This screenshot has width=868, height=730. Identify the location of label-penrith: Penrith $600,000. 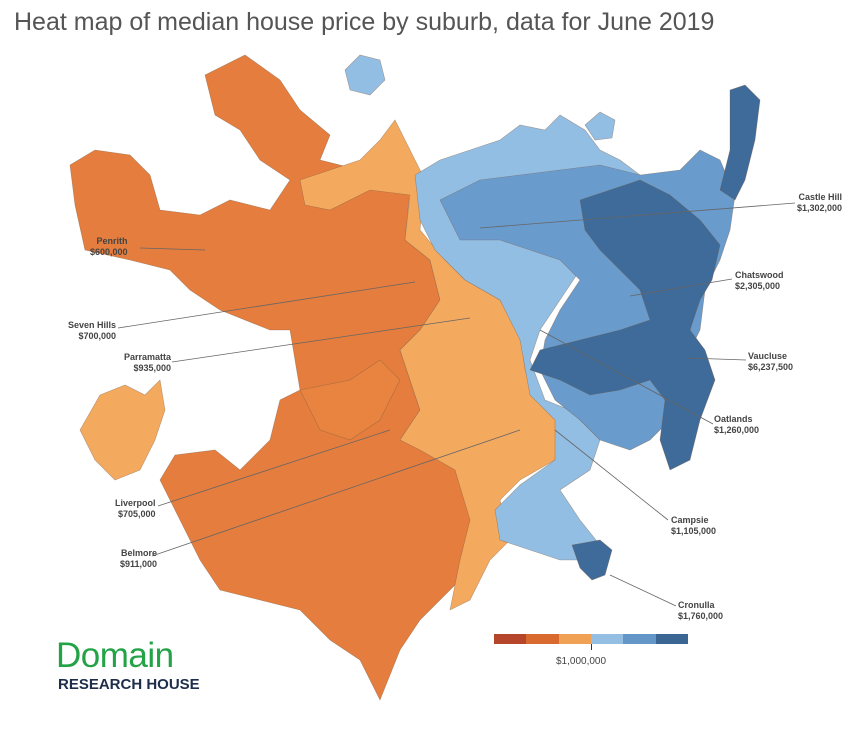
(109, 246).